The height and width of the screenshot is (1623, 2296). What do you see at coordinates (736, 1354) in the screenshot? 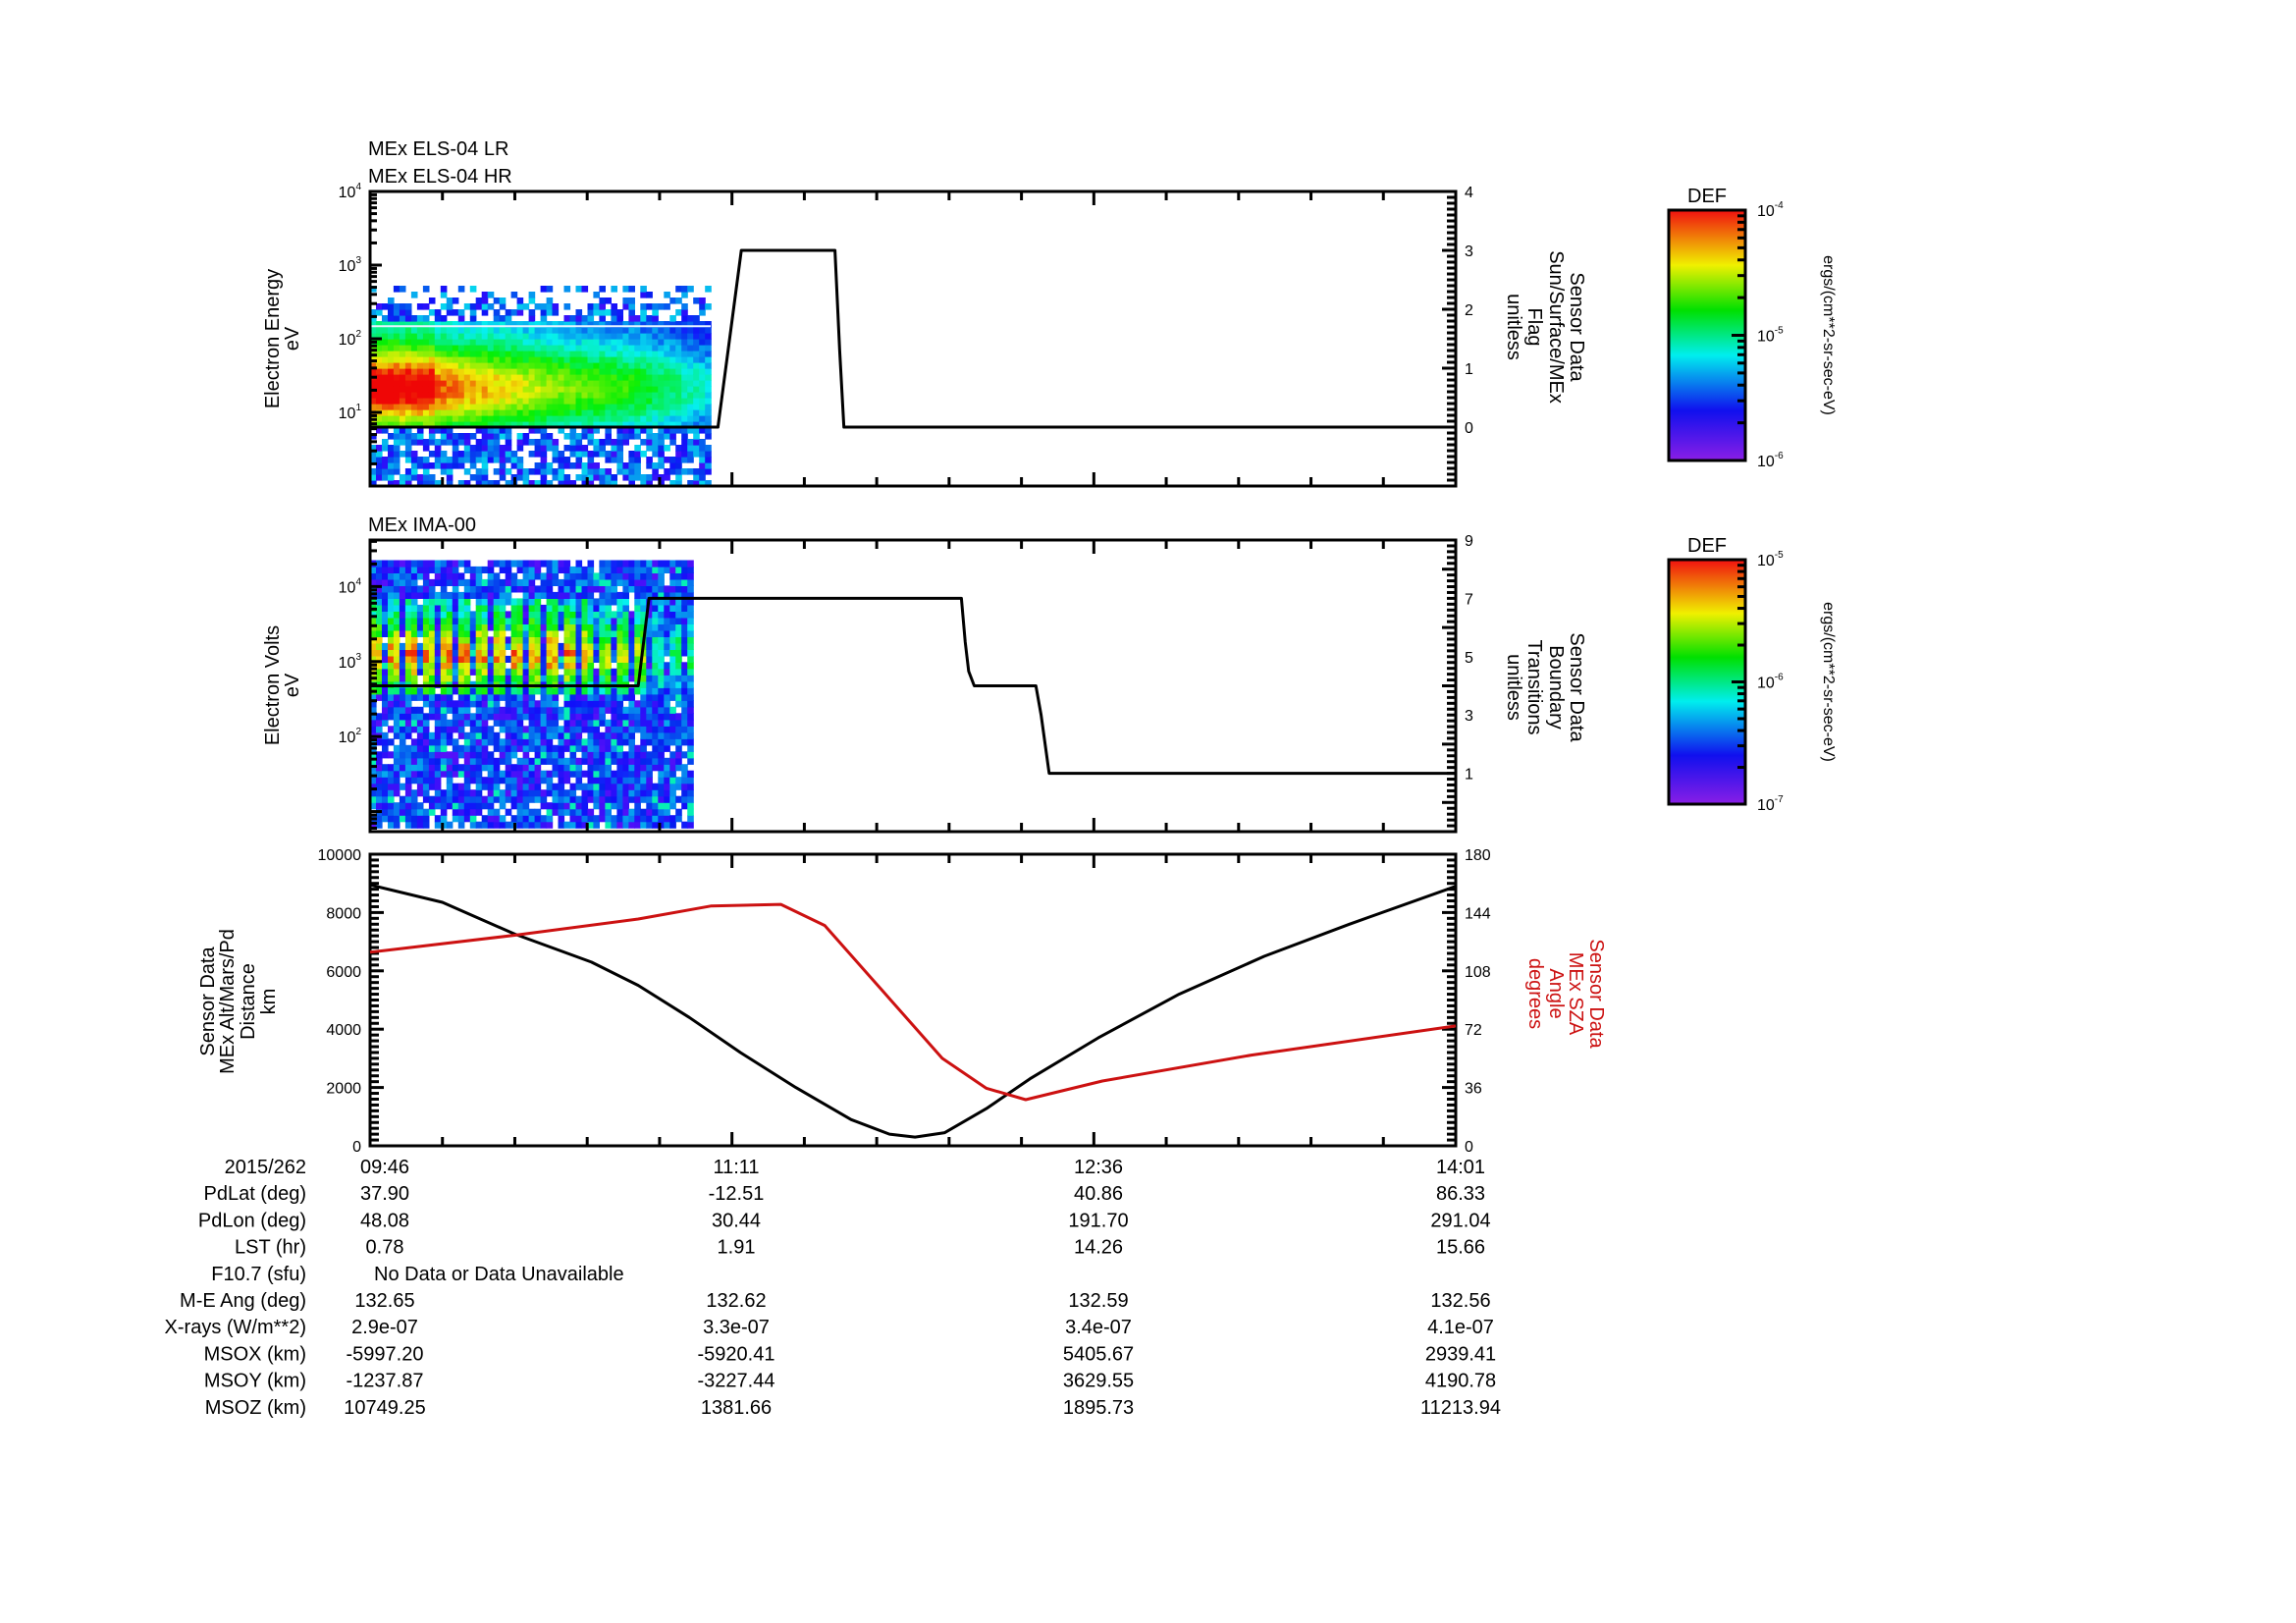
I see `ephemeris-value: -5920.41` at bounding box center [736, 1354].